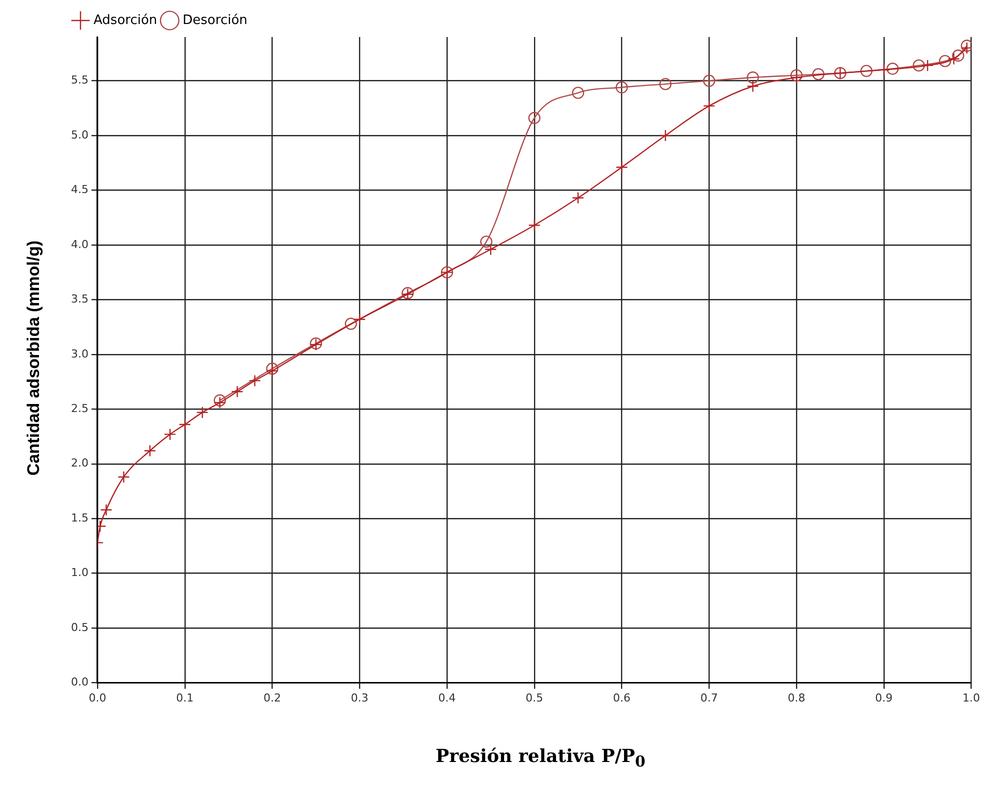 The height and width of the screenshot is (792, 991). What do you see at coordinates (79, 135) in the screenshot?
I see `y-tick-label: 5.0` at bounding box center [79, 135].